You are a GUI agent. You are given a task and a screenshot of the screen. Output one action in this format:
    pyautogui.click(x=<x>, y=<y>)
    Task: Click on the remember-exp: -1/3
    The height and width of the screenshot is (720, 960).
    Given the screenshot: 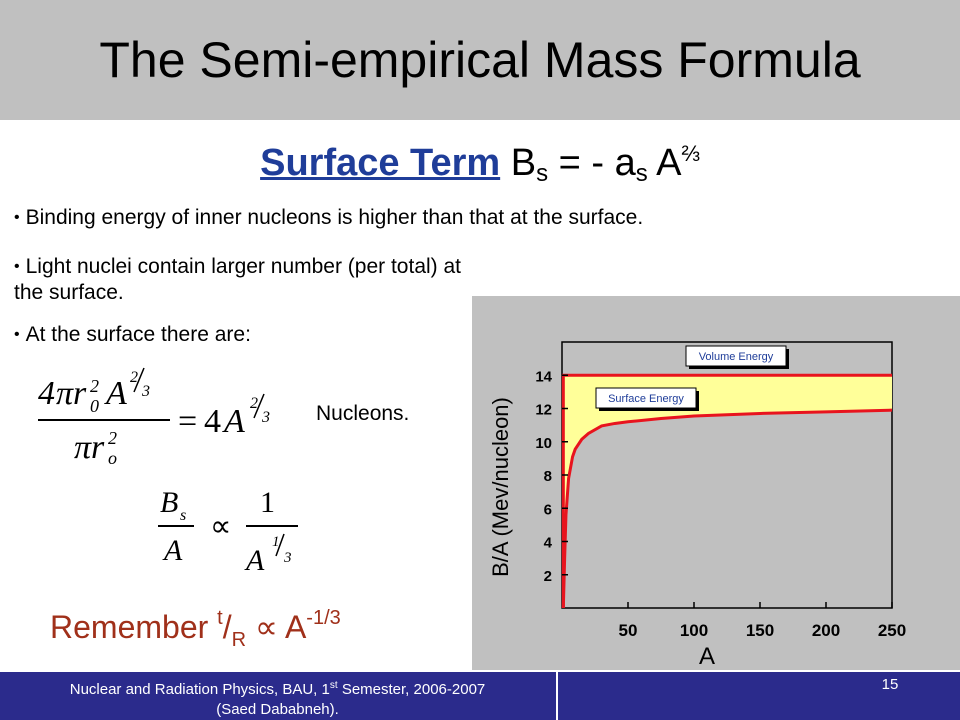 What is the action you would take?
    pyautogui.click(x=323, y=618)
    